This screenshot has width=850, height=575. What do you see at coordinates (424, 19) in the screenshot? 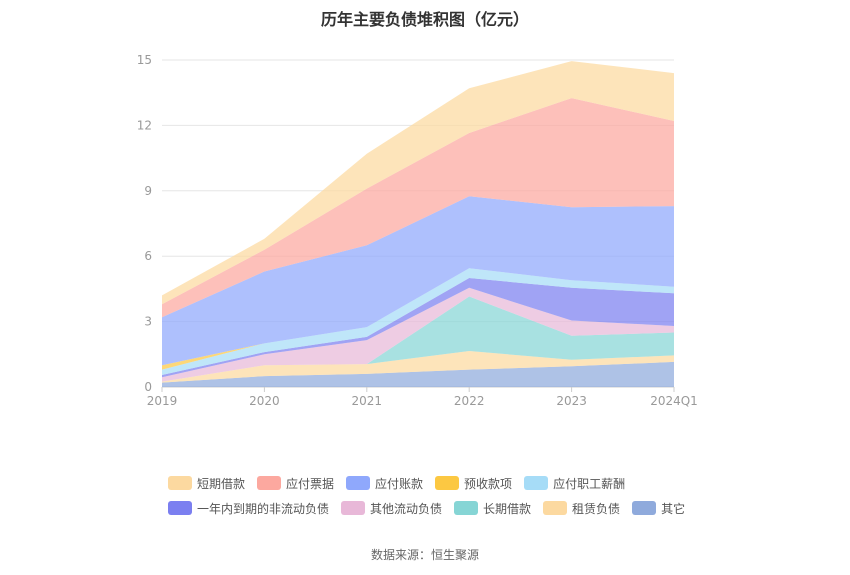
I see `chart-title: 历年主要负债堆积图（亿元）` at bounding box center [424, 19].